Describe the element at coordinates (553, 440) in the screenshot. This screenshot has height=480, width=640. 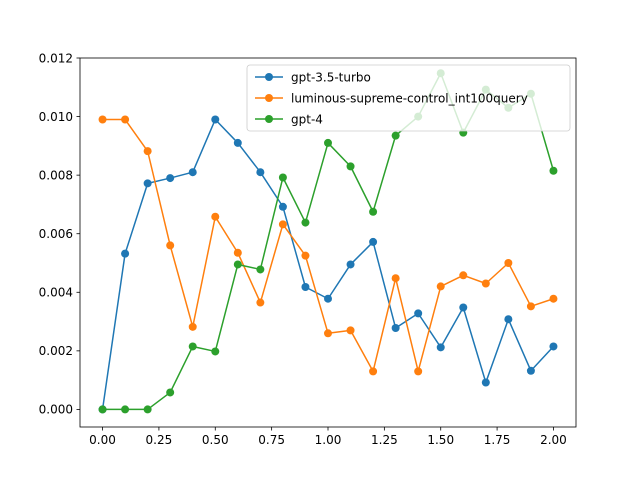
I see `x-tick-label: 2.00` at that location.